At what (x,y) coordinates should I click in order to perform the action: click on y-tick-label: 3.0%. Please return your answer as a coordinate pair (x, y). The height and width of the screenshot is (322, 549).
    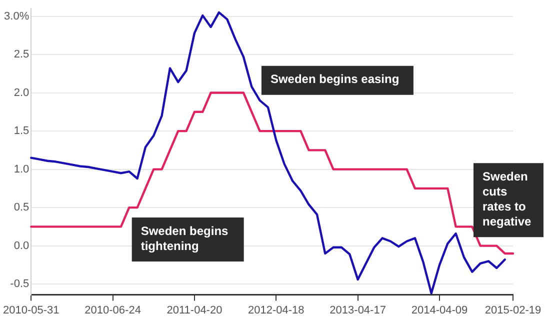
    Looking at the image, I should click on (17, 16).